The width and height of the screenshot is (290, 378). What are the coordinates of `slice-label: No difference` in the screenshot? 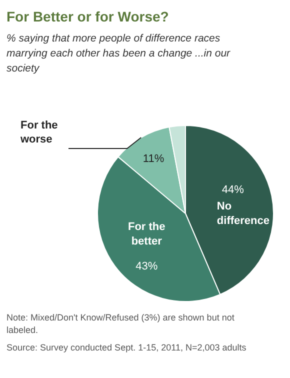 It's located at (243, 213).